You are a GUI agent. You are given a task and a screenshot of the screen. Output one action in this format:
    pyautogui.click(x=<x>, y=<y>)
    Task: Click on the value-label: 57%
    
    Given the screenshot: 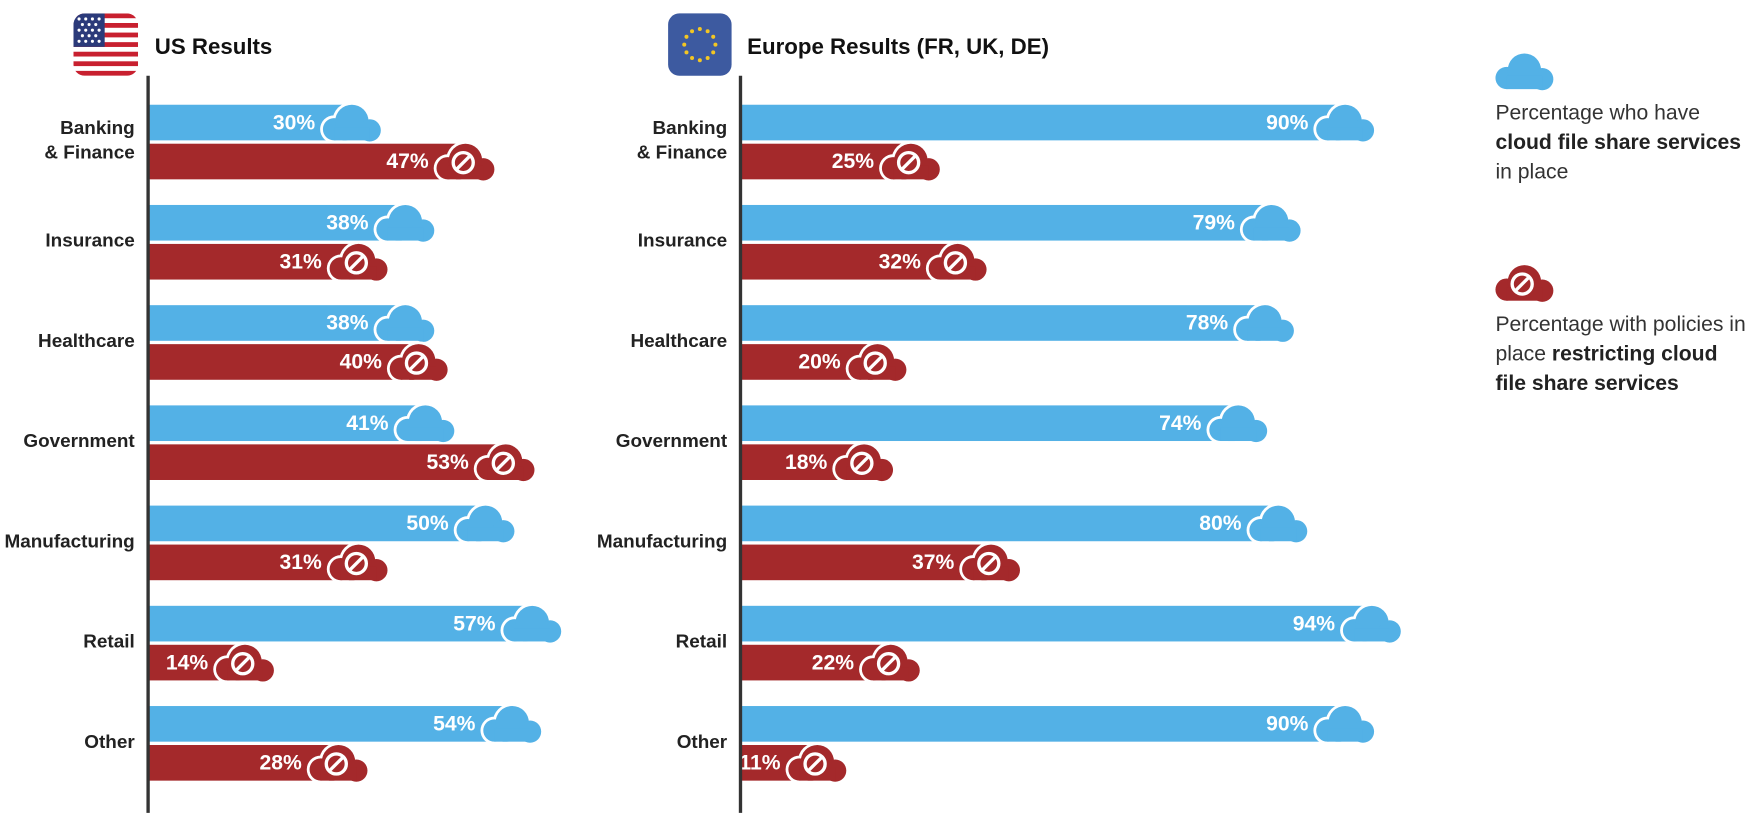 What is the action you would take?
    pyautogui.click(x=474, y=623)
    